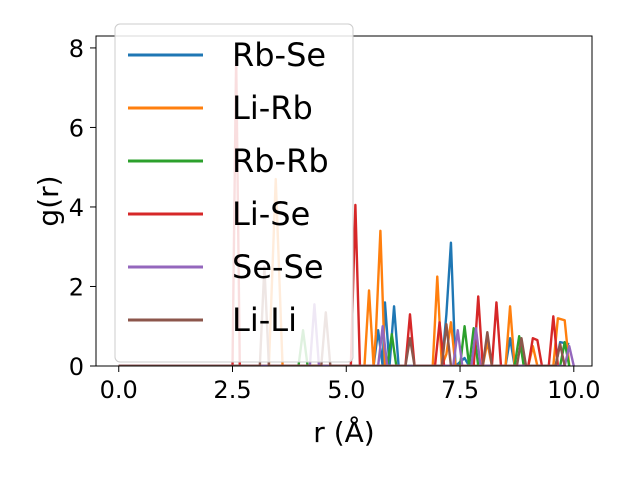 Image resolution: width=640 pixels, height=480 pixels. I want to click on y-axis: 0 2 4 6 8, so click(82, 208).